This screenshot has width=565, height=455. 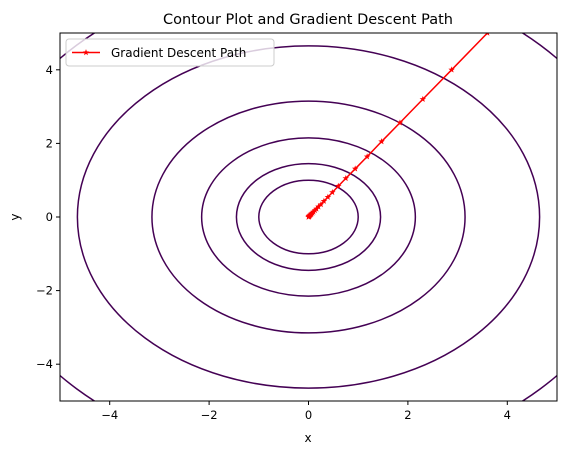 What do you see at coordinates (507, 415) in the screenshot?
I see `x-tick-label: 4` at bounding box center [507, 415].